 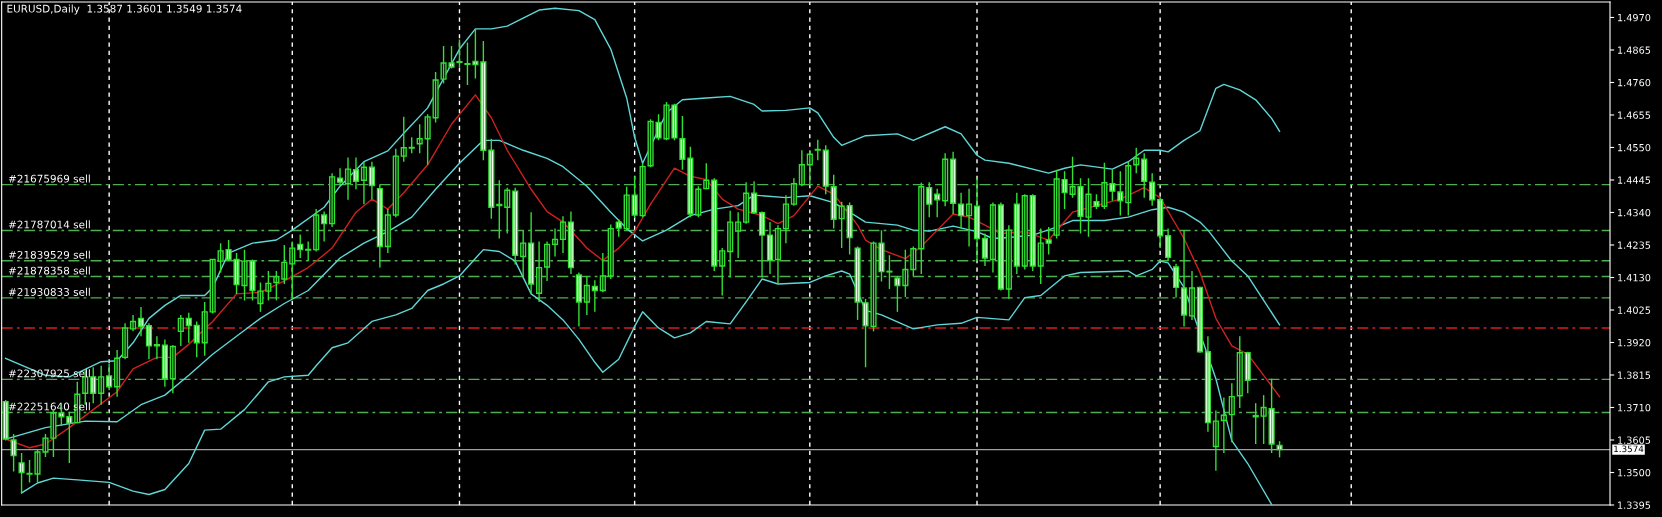 I want to click on ref-line-label: #21675969 sell, so click(x=49, y=178).